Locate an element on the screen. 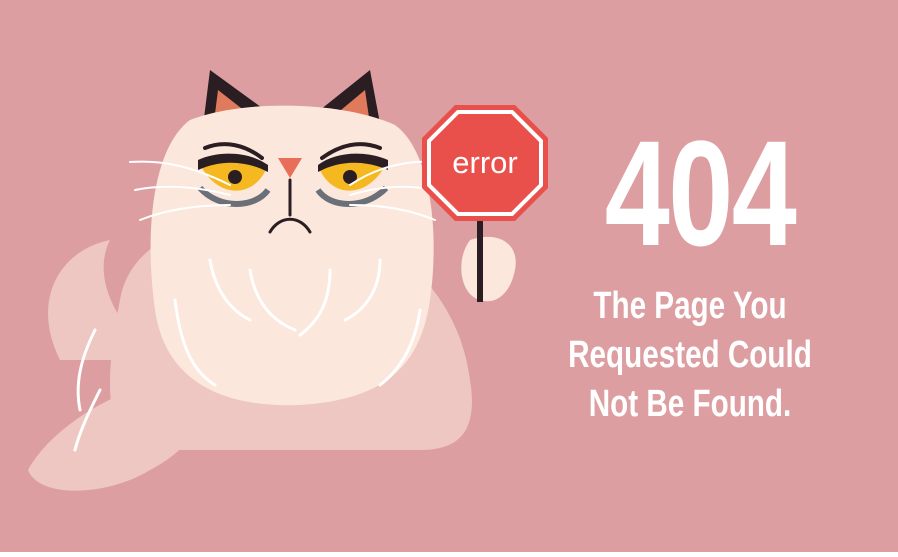 The height and width of the screenshot is (557, 898). nose-icon is located at coordinates (290, 168).